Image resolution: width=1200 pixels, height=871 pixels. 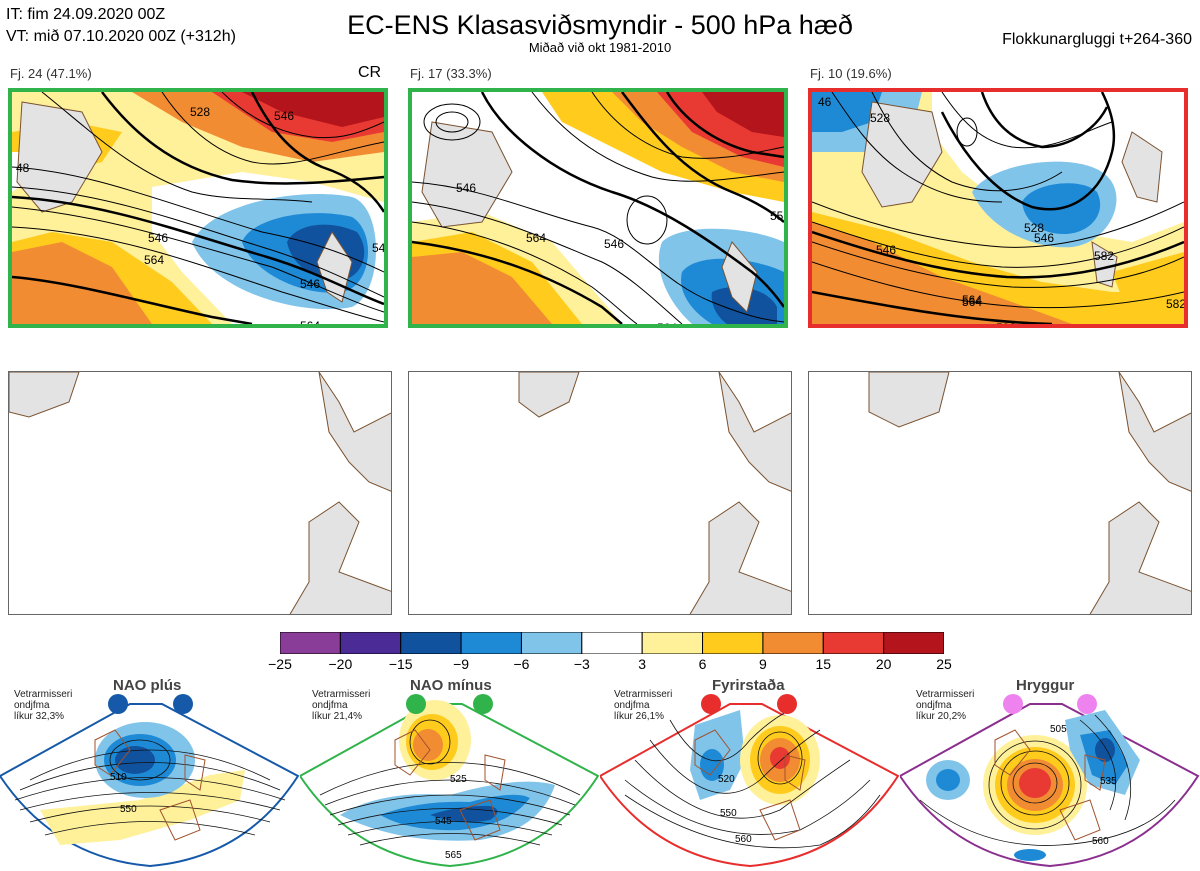 What do you see at coordinates (147, 685) in the screenshot?
I see `regime-1-title: NAO plús` at bounding box center [147, 685].